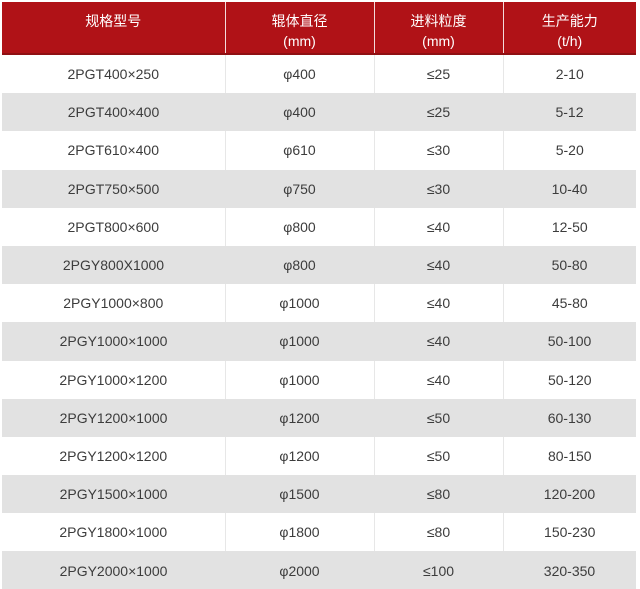 The image size is (640, 589). What do you see at coordinates (299, 21) in the screenshot?
I see `column-header-label: 辊体直径` at bounding box center [299, 21].